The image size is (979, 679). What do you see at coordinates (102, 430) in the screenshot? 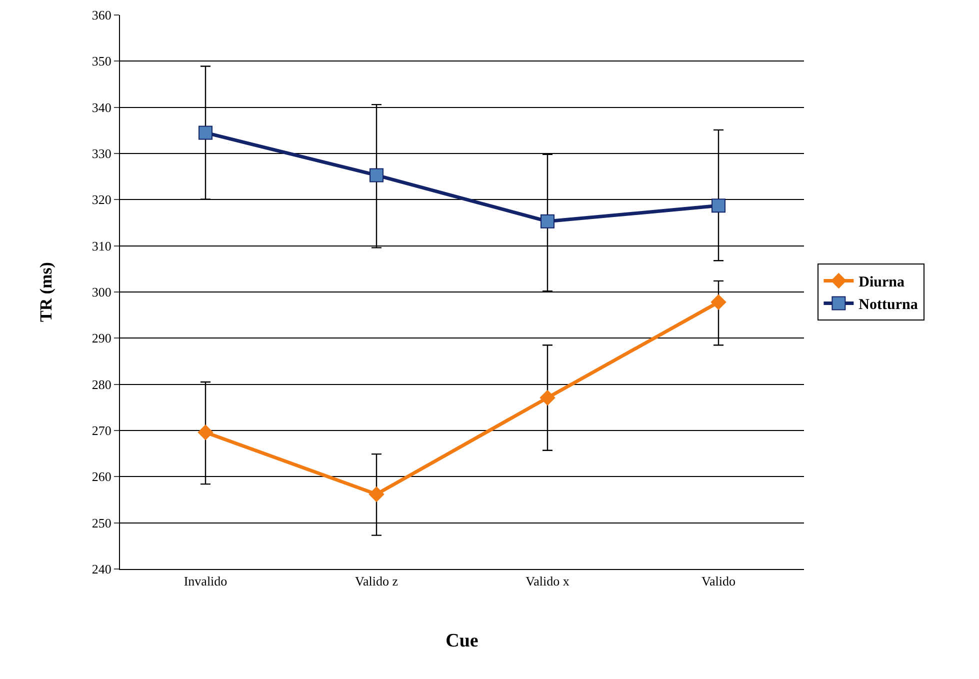
I see `y-tick-label: 270` at bounding box center [102, 430].